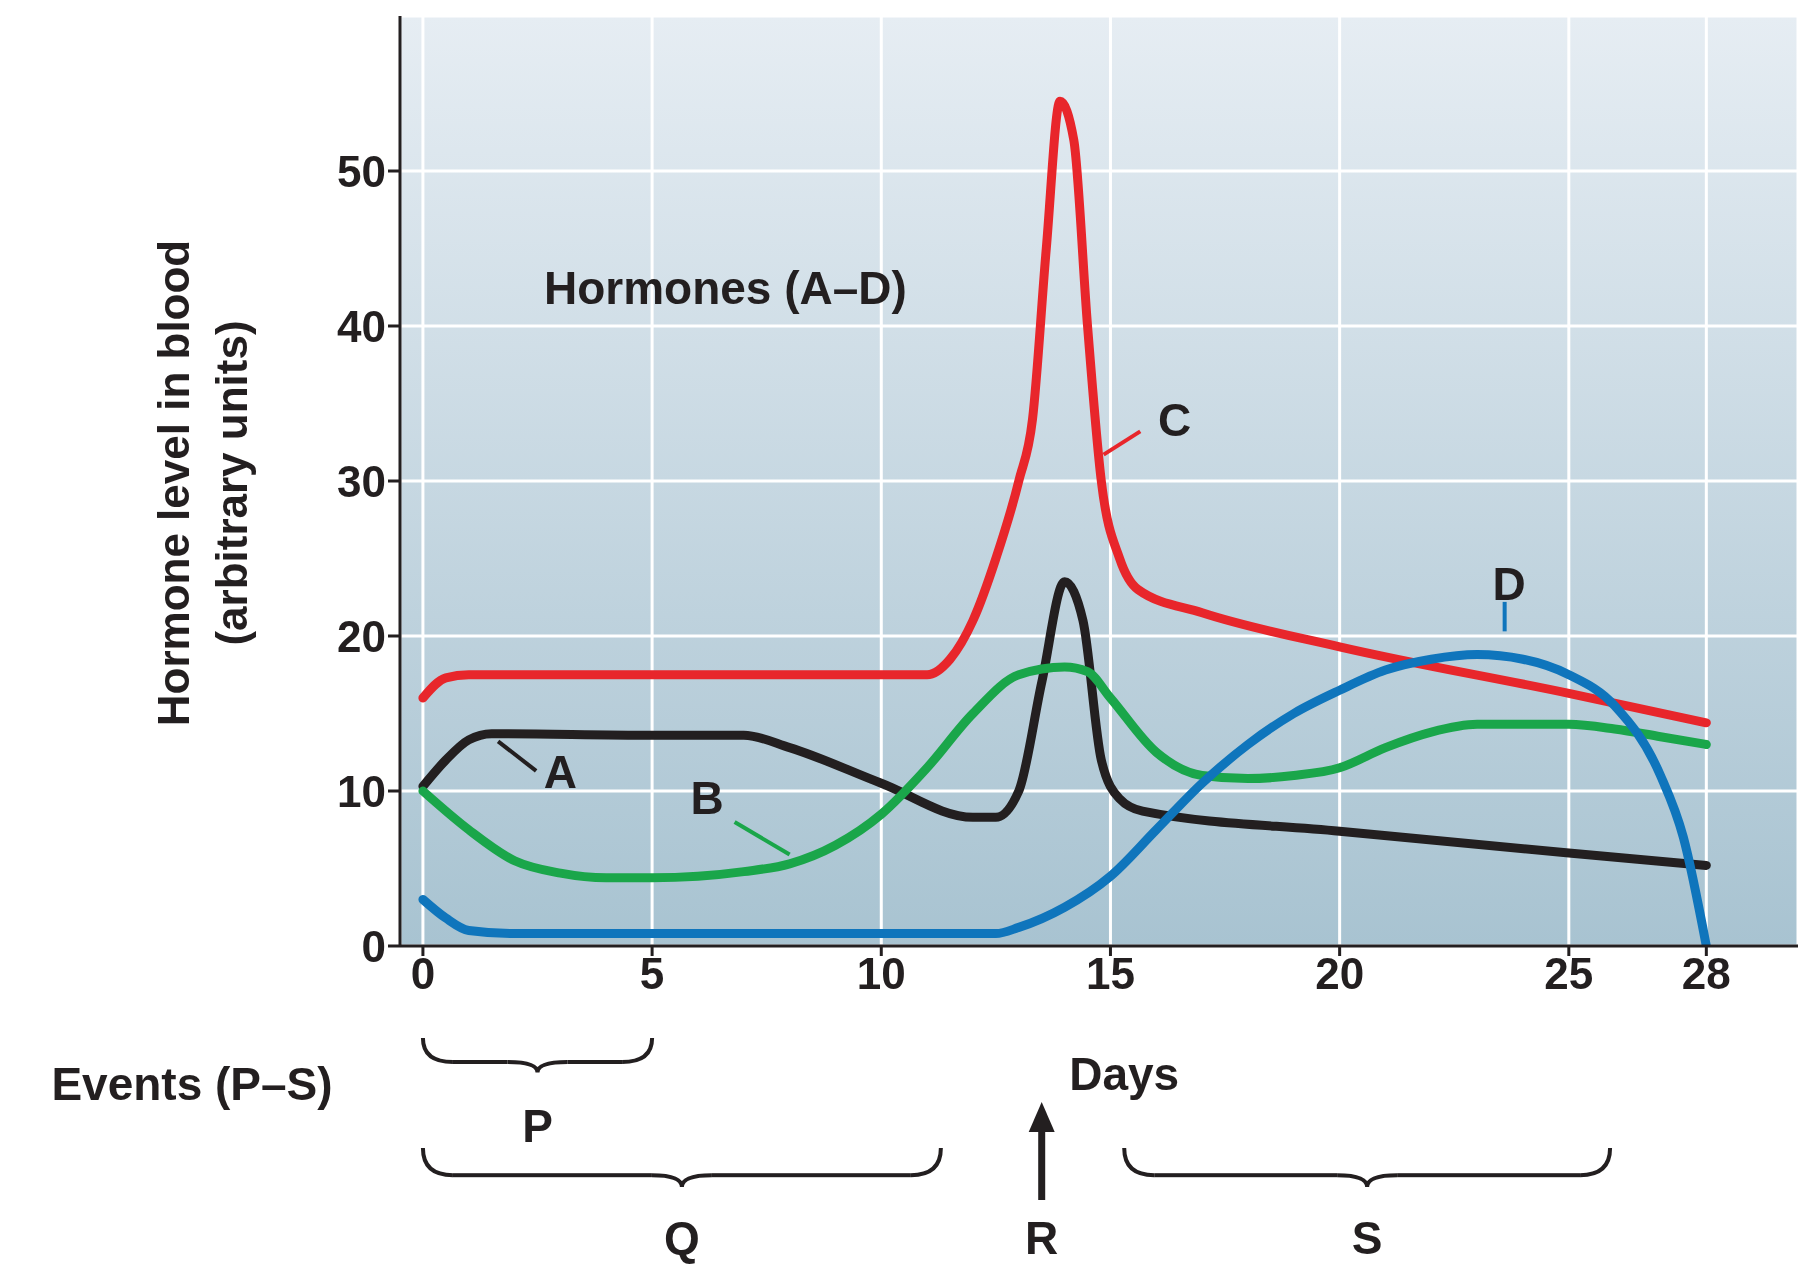 The image size is (1801, 1278). Describe the element at coordinates (361, 326) in the screenshot. I see `y-tick-label: 40` at that location.